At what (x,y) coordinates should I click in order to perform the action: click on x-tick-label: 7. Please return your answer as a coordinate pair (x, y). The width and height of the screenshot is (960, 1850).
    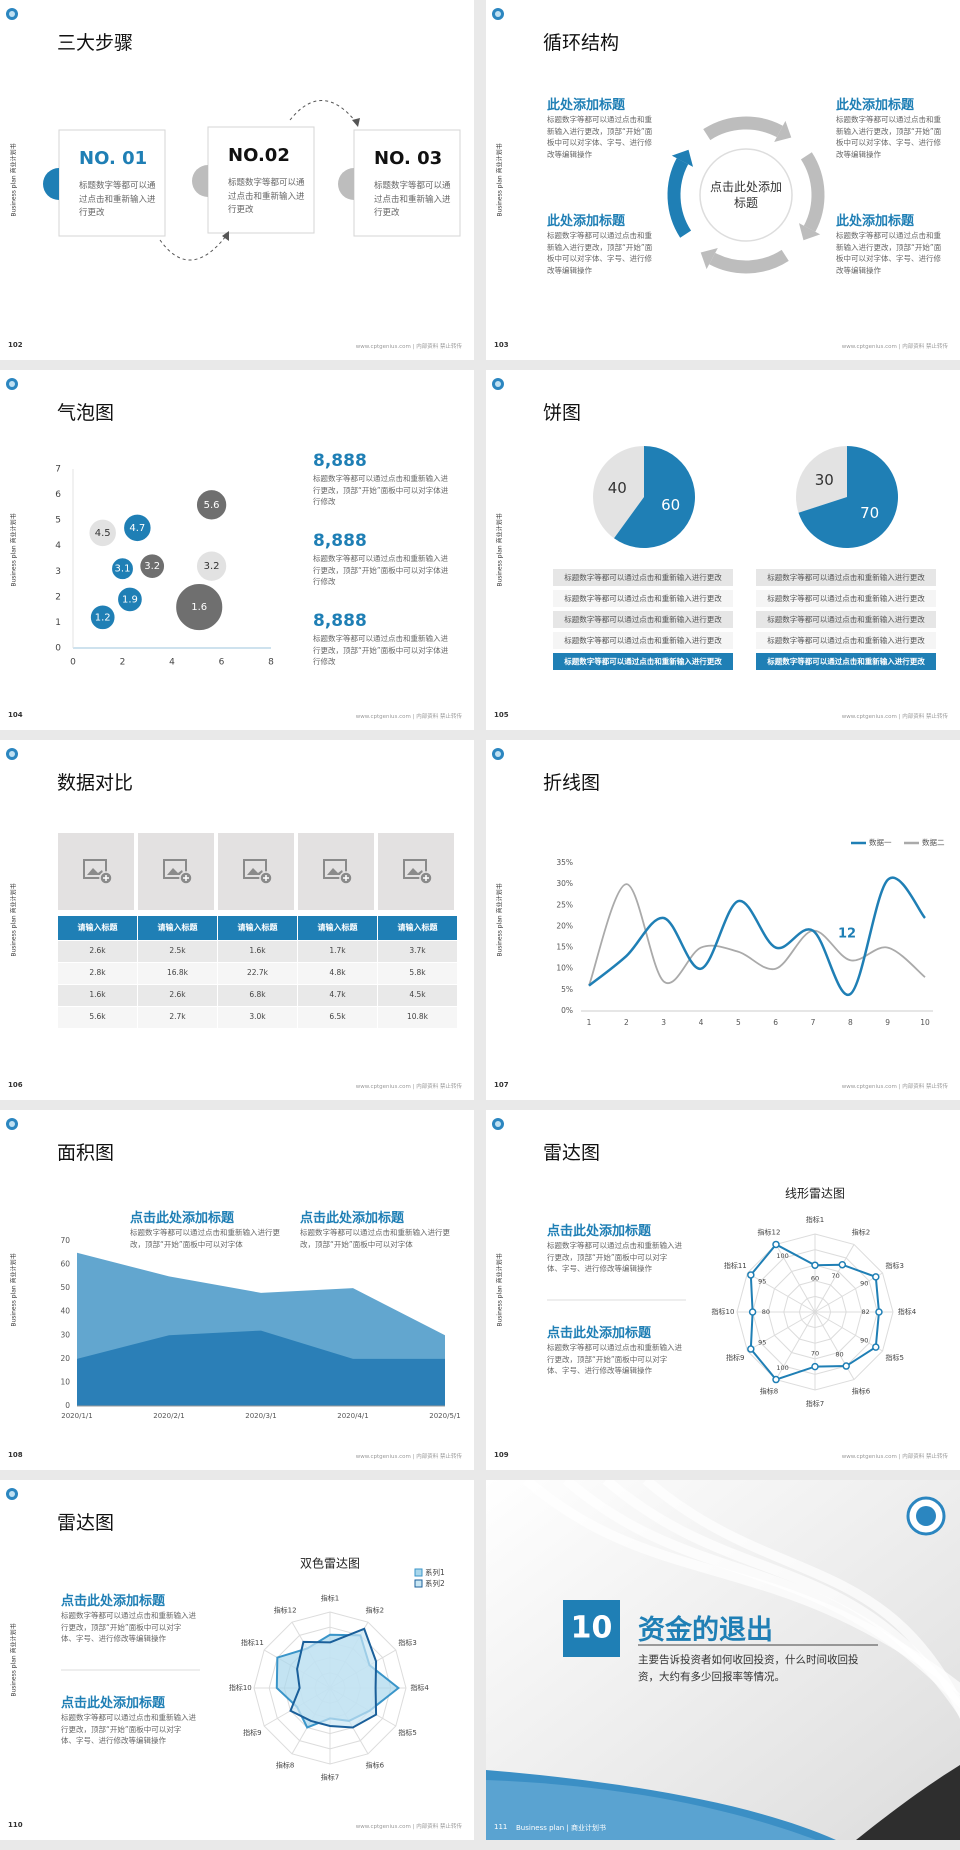
    Looking at the image, I should click on (813, 1022).